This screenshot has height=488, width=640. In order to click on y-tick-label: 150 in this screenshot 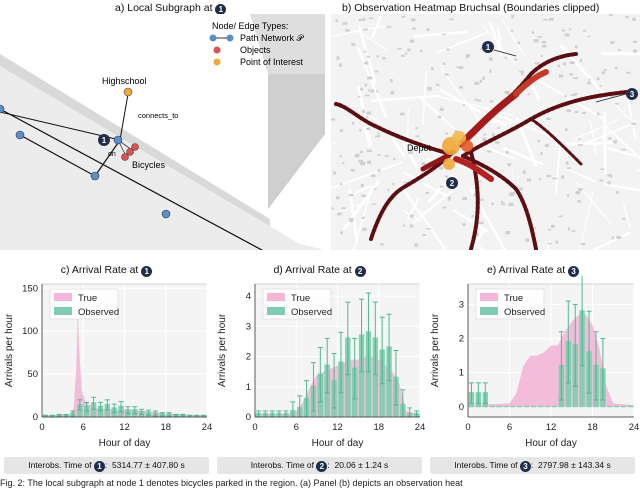, I will do `click(30, 288)`.